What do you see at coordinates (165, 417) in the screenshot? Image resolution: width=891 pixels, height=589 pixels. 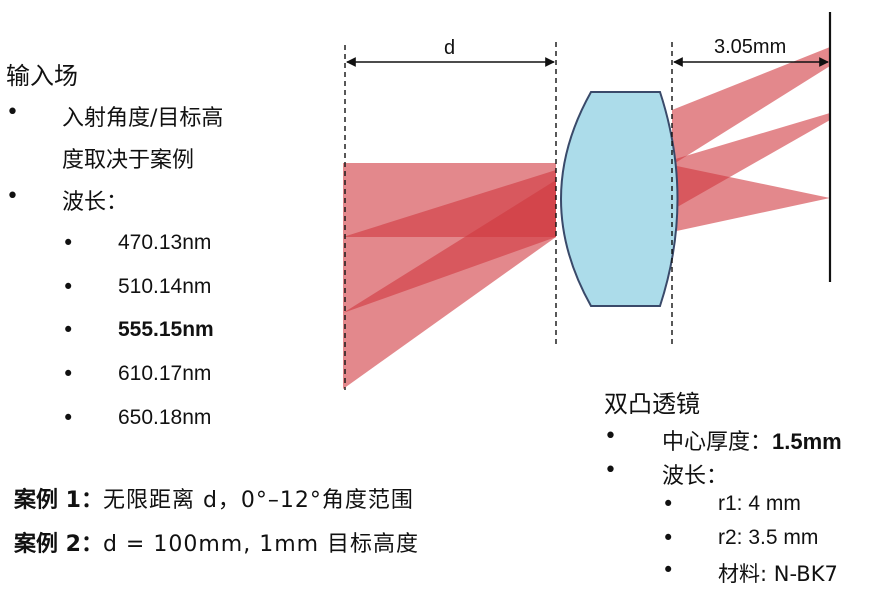 I see `wavelength-item: 650.18nm` at bounding box center [165, 417].